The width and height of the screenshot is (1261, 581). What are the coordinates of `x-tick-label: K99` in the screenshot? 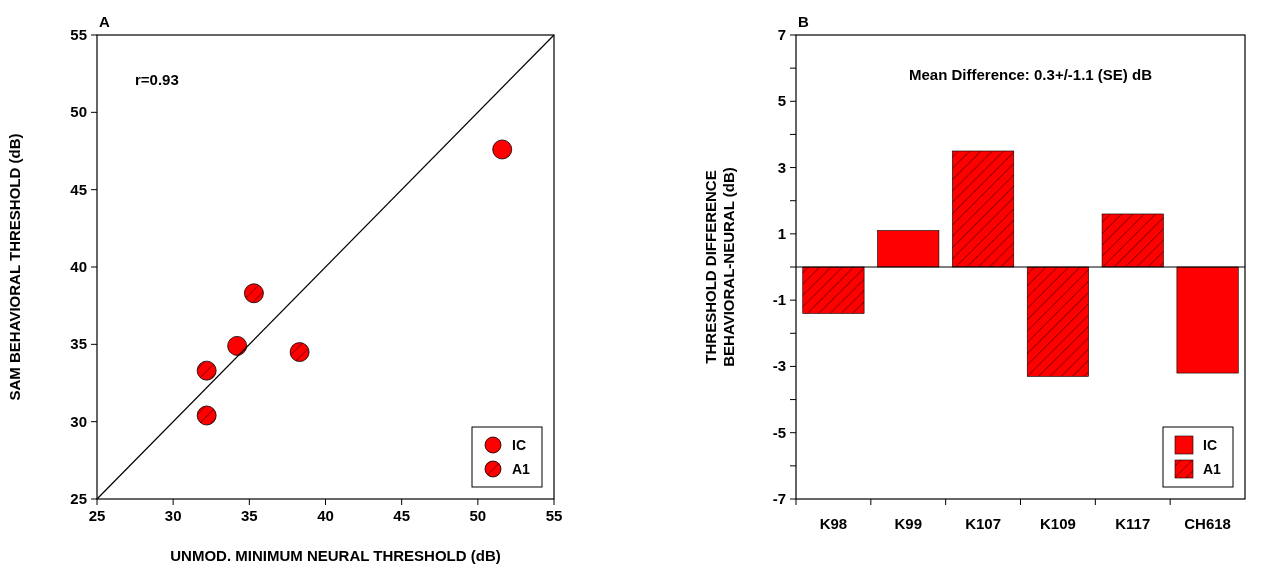 It's located at (908, 523).